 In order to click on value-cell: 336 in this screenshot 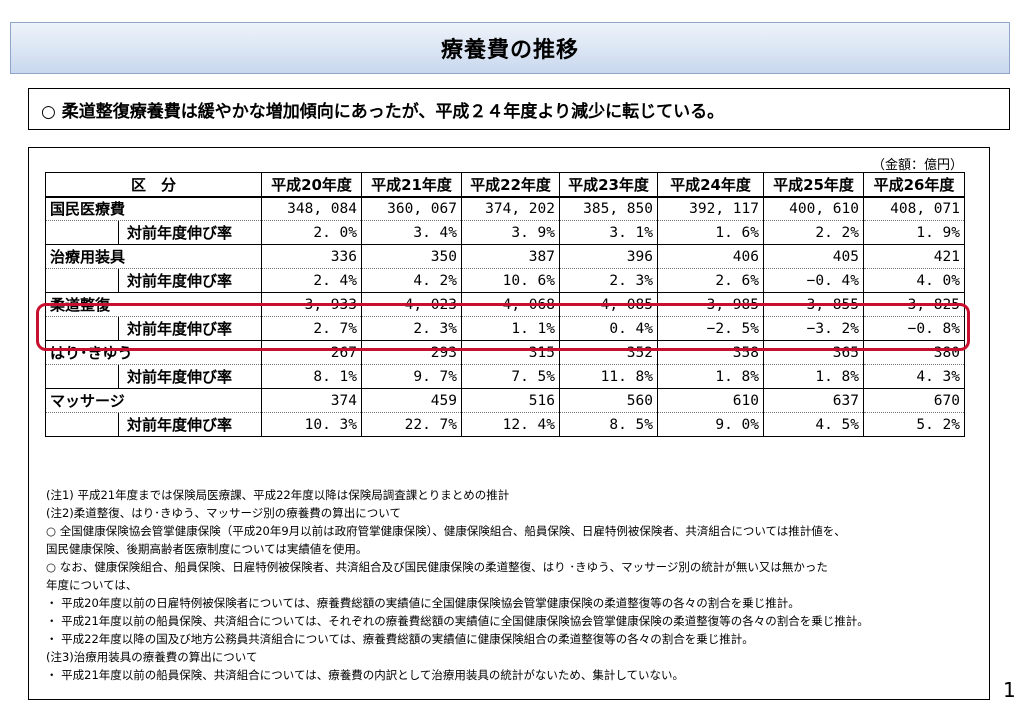, I will do `click(311, 256)`.